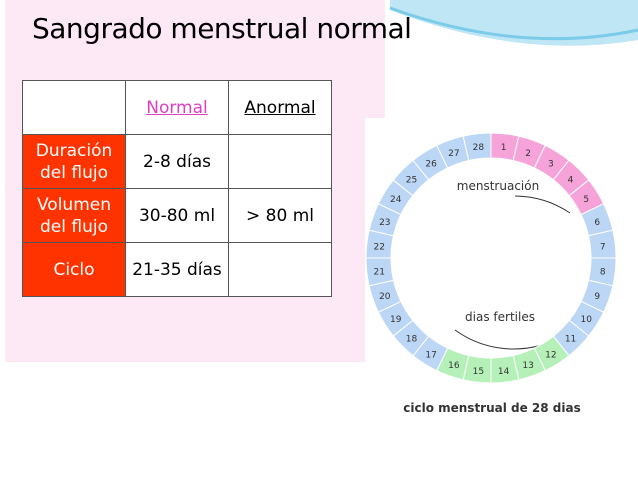  Describe the element at coordinates (177, 107) in the screenshot. I see `header-cell: Normal` at that location.